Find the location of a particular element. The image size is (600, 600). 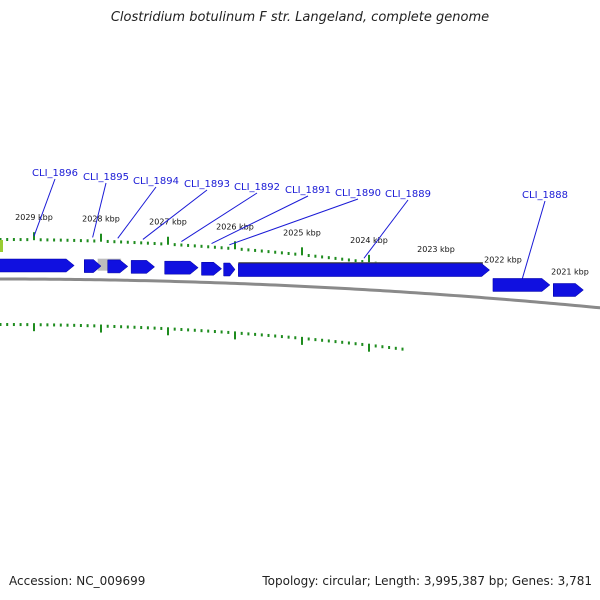

scale-label: 2023 kbp is located at coordinates (436, 249).